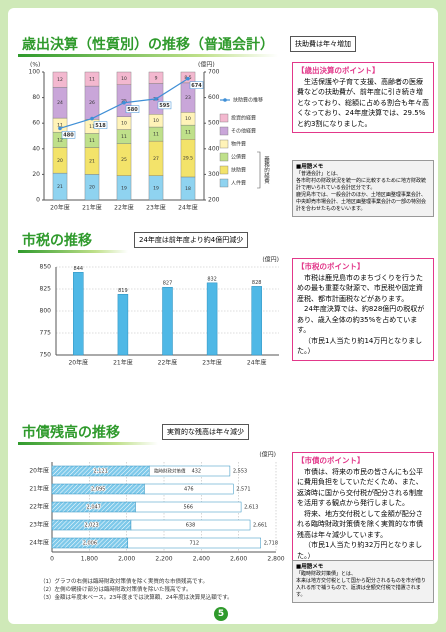 The height and width of the screenshot is (632, 446). I want to click on section-title: 歳出決算（性質別）の推移（普通会計）, so click(148, 45).